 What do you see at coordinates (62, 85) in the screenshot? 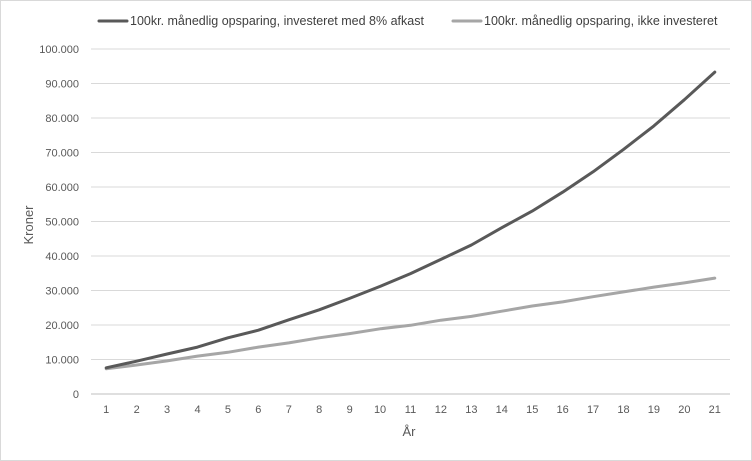
I see `y-tick-label: 90.000` at bounding box center [62, 85].